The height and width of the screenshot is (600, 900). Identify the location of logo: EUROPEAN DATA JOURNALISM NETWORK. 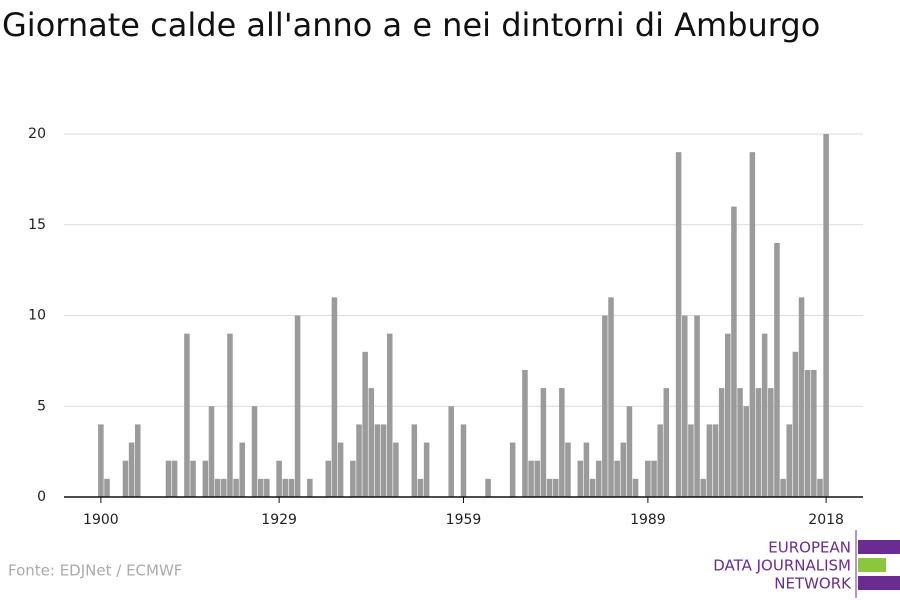
(806, 564).